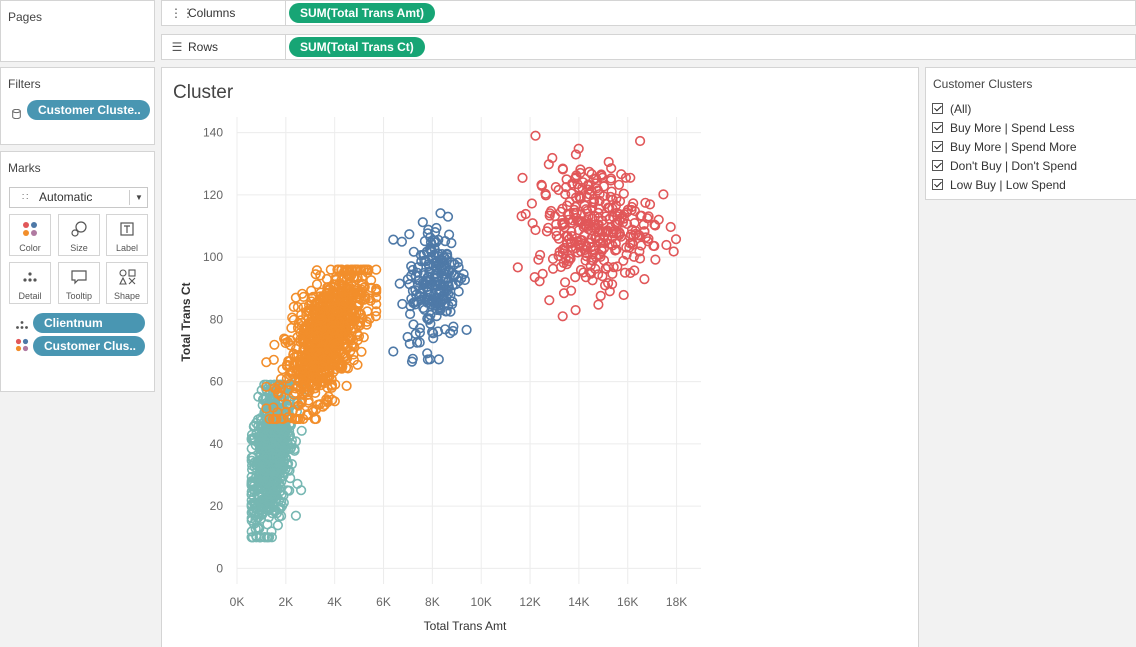  Describe the element at coordinates (79, 283) in the screenshot. I see `tooltip-card: Tooltip` at that location.